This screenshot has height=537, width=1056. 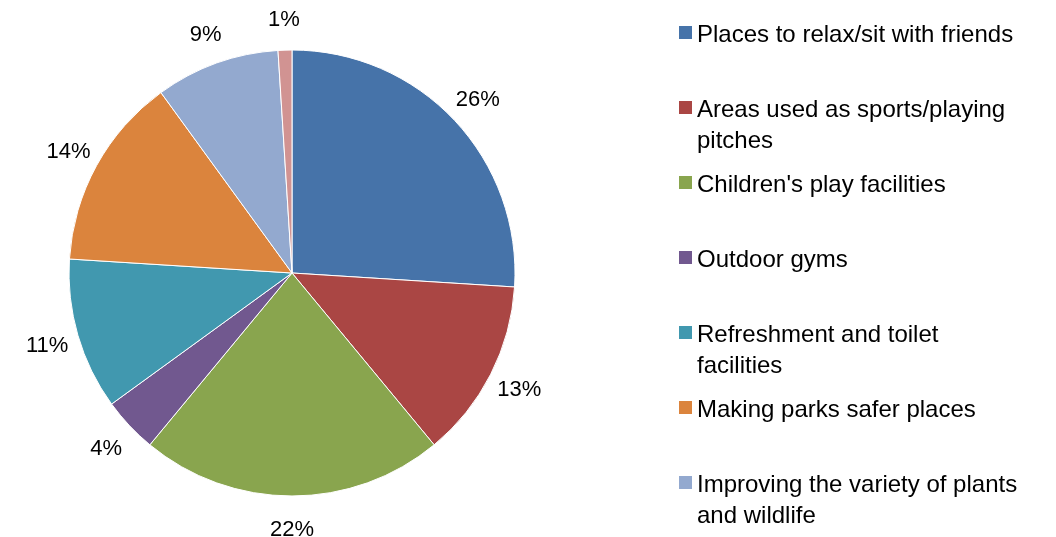 What do you see at coordinates (851, 123) in the screenshot?
I see `legend-label: Areas used as sports/playing pitches` at bounding box center [851, 123].